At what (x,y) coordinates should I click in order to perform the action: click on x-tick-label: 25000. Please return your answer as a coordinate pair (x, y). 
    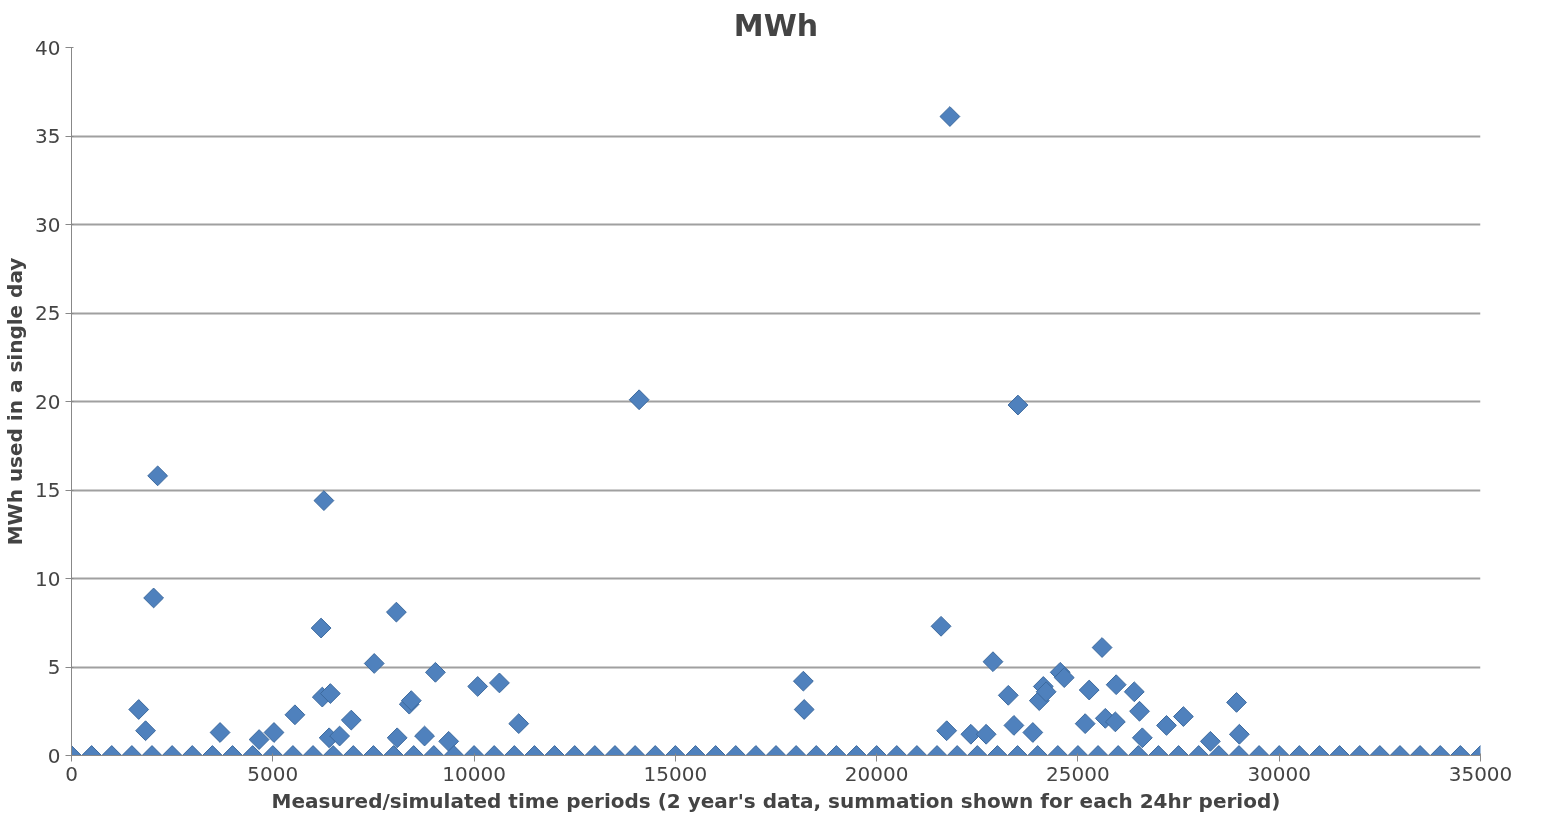
    Looking at the image, I should click on (1078, 773).